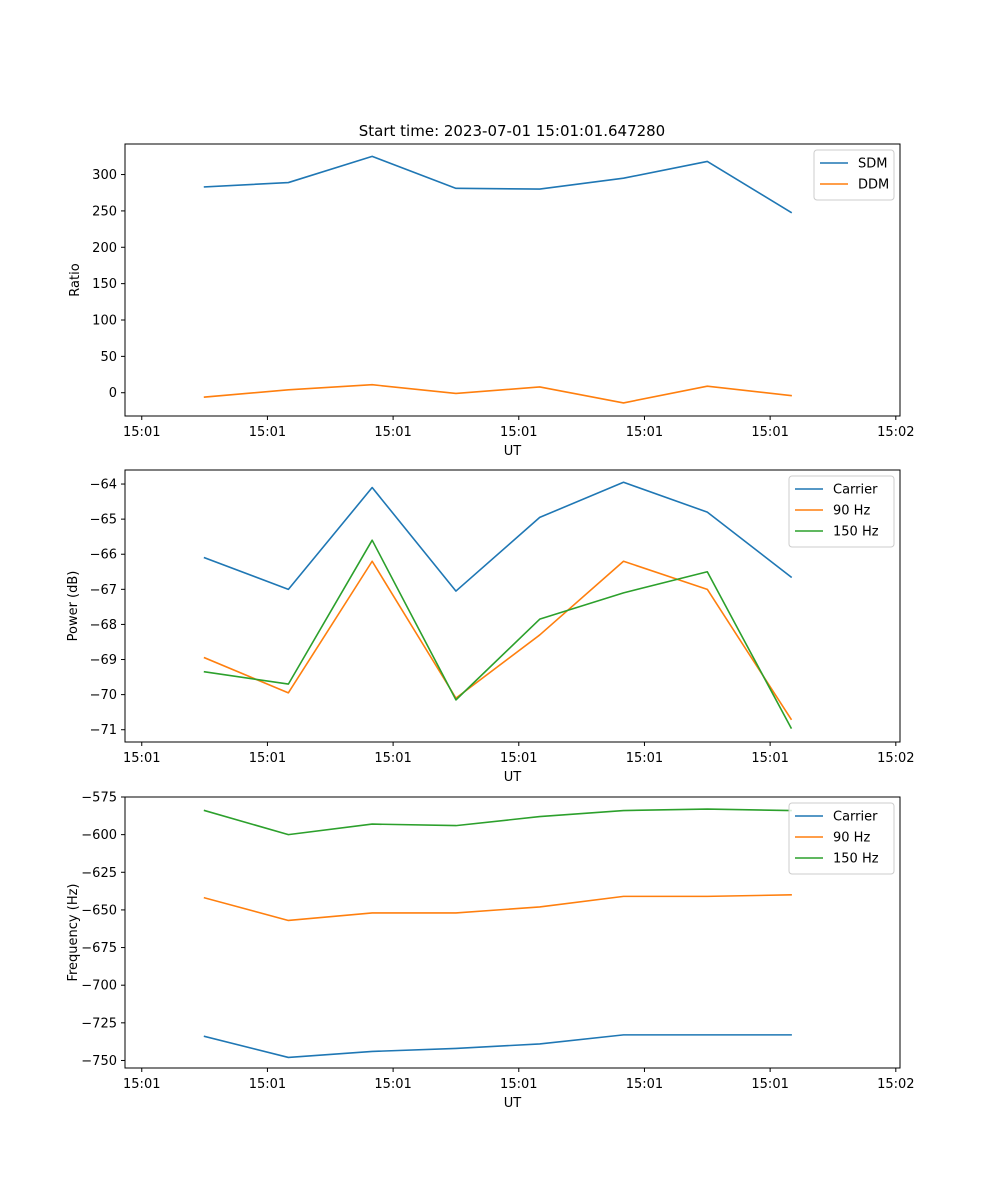 Image resolution: width=1000 pixels, height=1200 pixels. What do you see at coordinates (75, 279) in the screenshot?
I see `y-axis-label: Ratio` at bounding box center [75, 279].